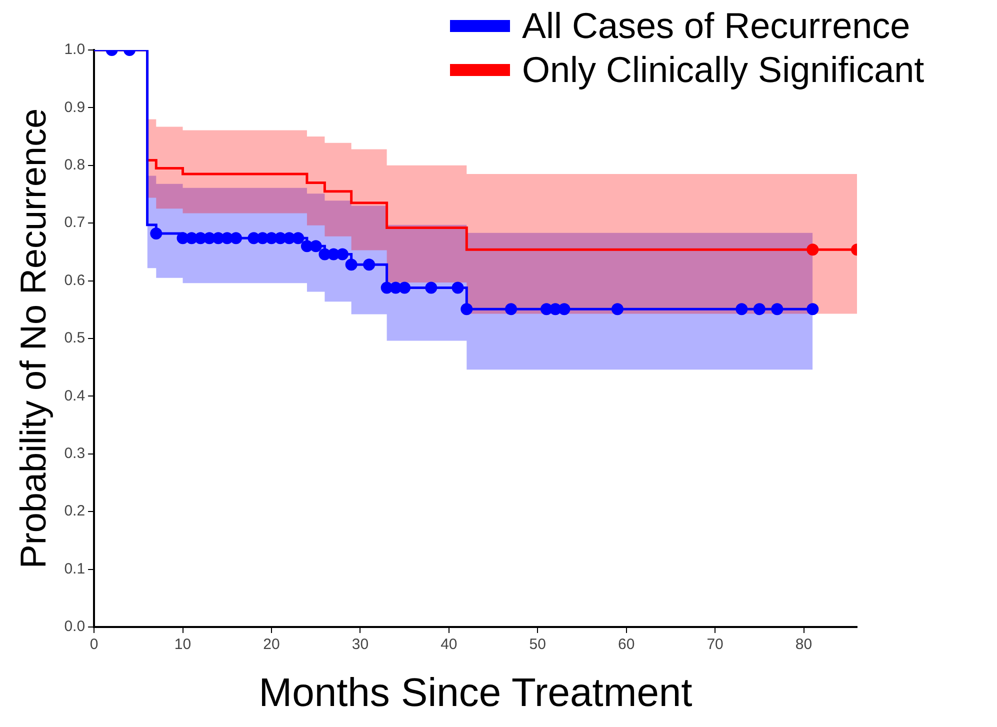 This screenshot has width=997, height=727. What do you see at coordinates (537, 645) in the screenshot?
I see `x-tick-label: 50` at bounding box center [537, 645].